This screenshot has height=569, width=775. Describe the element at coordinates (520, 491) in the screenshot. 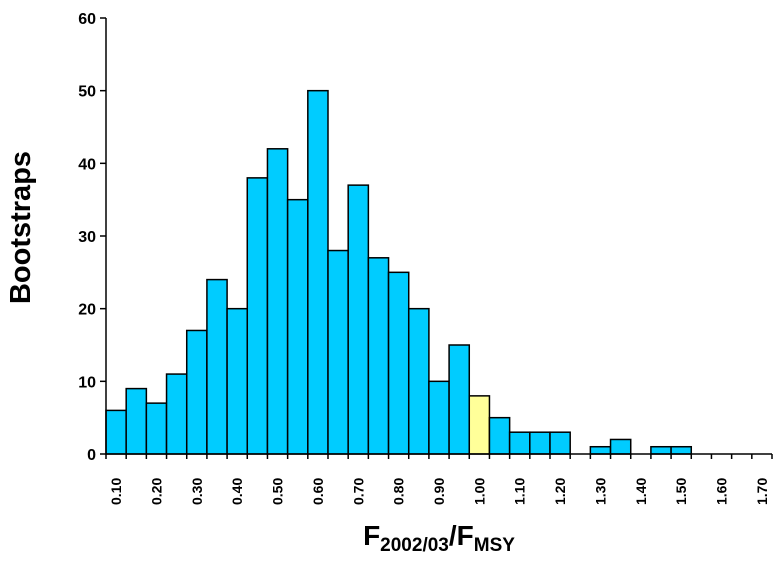

I see `x-tick-label: 1.10` at that location.